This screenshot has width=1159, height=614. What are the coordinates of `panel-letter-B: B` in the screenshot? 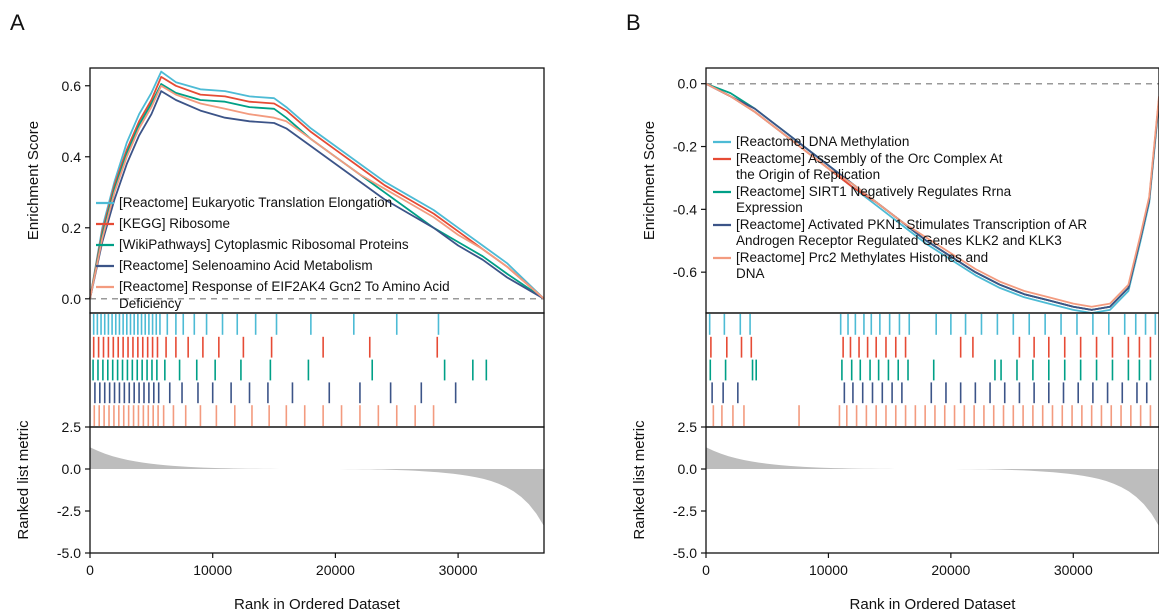 It's located at (633, 22).